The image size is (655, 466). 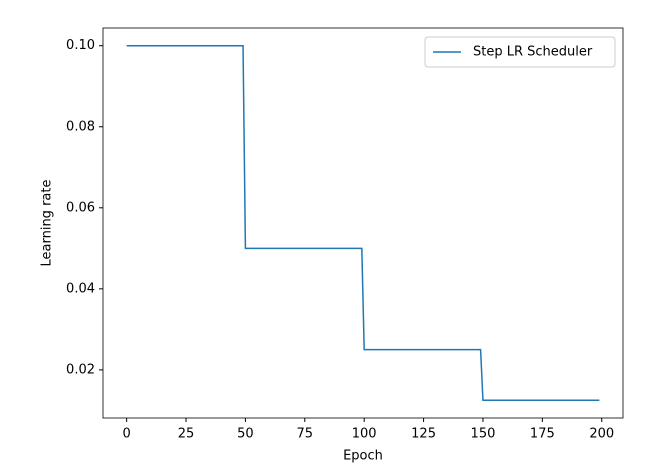 I want to click on y-tick-label: 0.04, so click(x=80, y=288).